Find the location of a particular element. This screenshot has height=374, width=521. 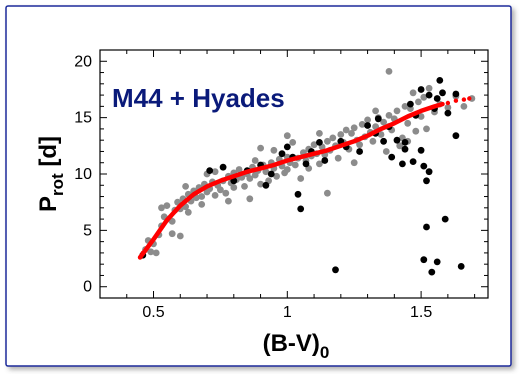

x-tick-label: 1 is located at coordinates (287, 312).